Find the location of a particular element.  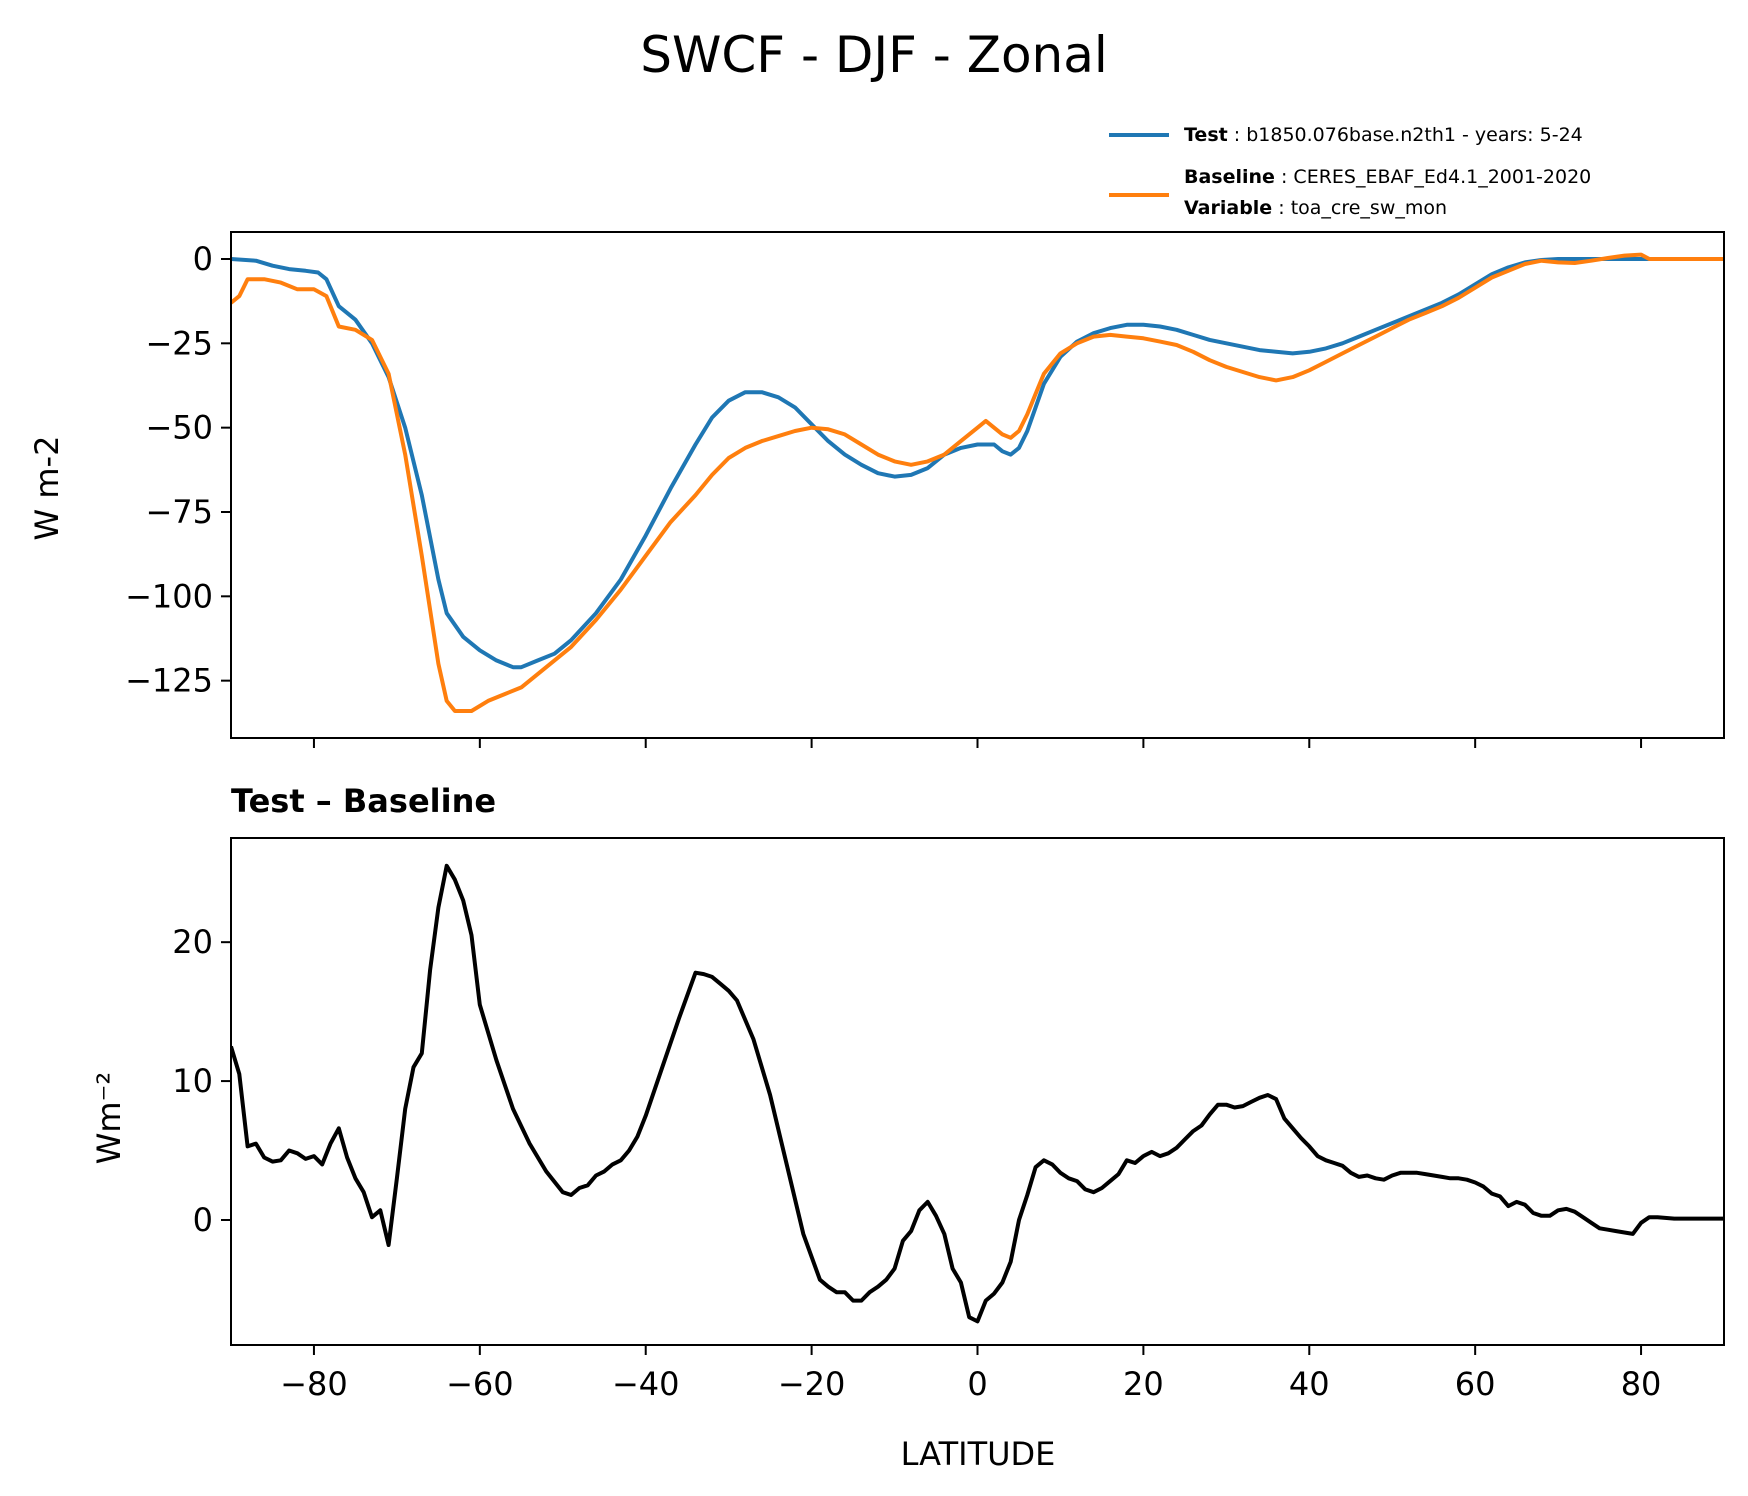

bottom-xtick-label: −60 is located at coordinates (480, 1384).